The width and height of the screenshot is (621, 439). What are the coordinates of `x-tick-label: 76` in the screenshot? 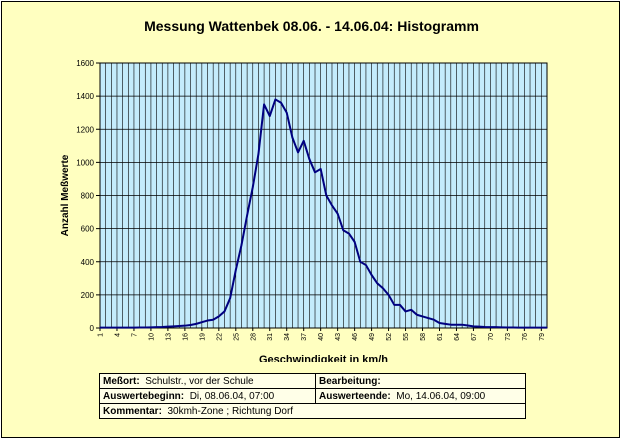 It's located at (525, 337).